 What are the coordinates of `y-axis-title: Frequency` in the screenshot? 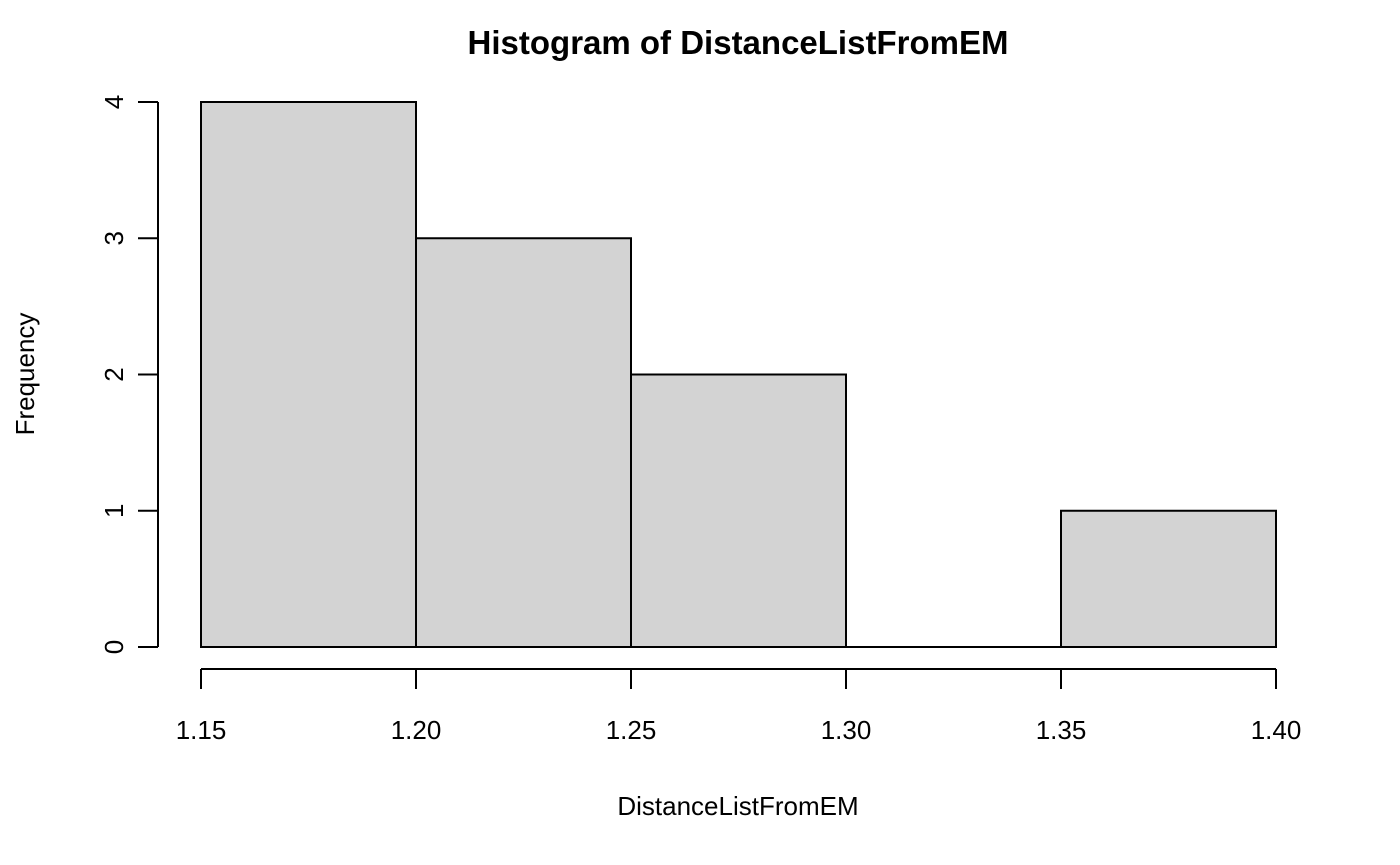 It's located at (25, 374).